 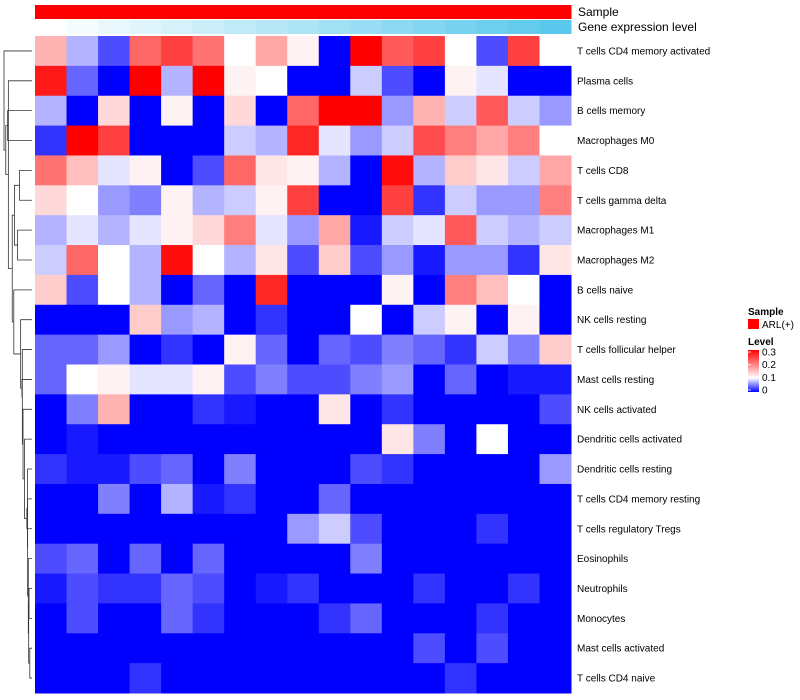 I want to click on row-label: Dendritic cells resting, so click(x=624, y=470).